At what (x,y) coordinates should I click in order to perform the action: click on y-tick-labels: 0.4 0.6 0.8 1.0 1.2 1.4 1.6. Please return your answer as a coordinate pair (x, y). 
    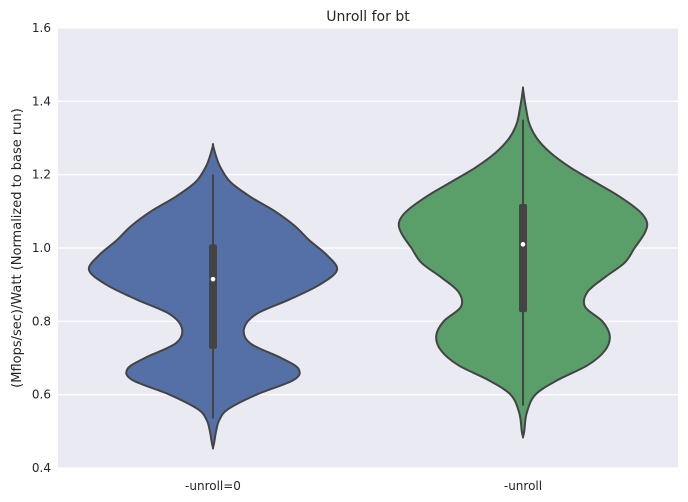
    Looking at the image, I should click on (41, 248).